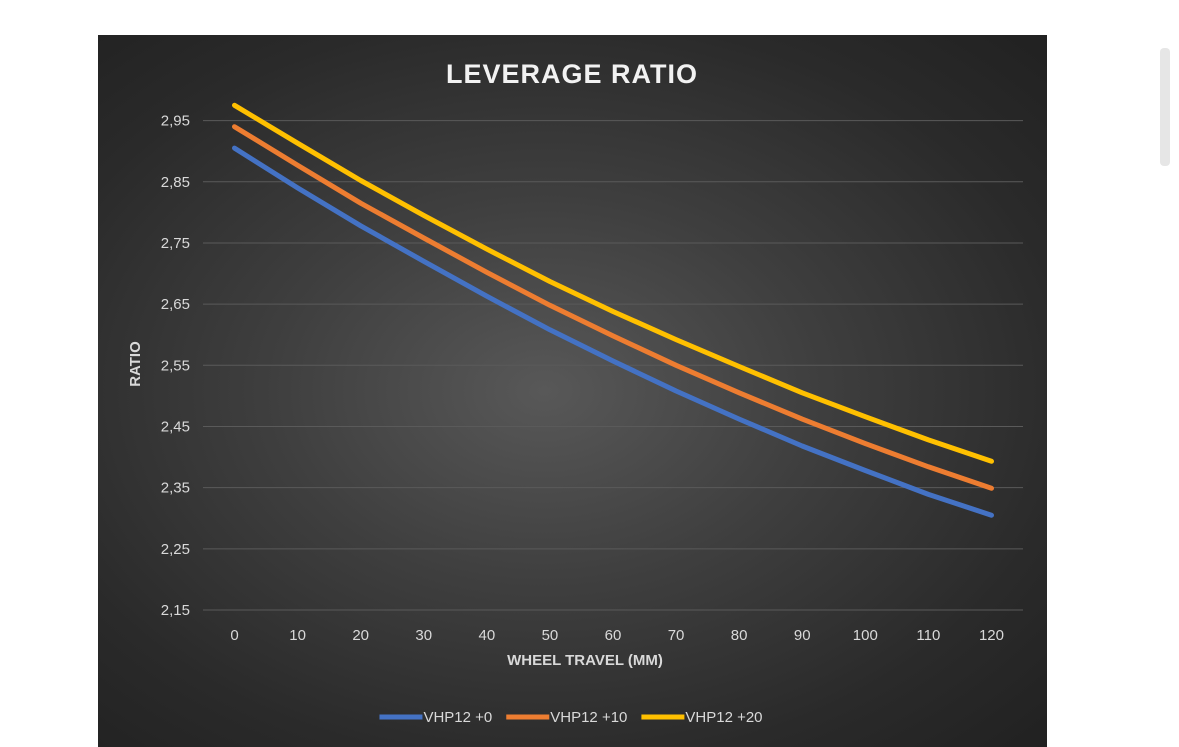 The width and height of the screenshot is (1179, 747). What do you see at coordinates (676, 635) in the screenshot?
I see `x-tick-label: 70` at bounding box center [676, 635].